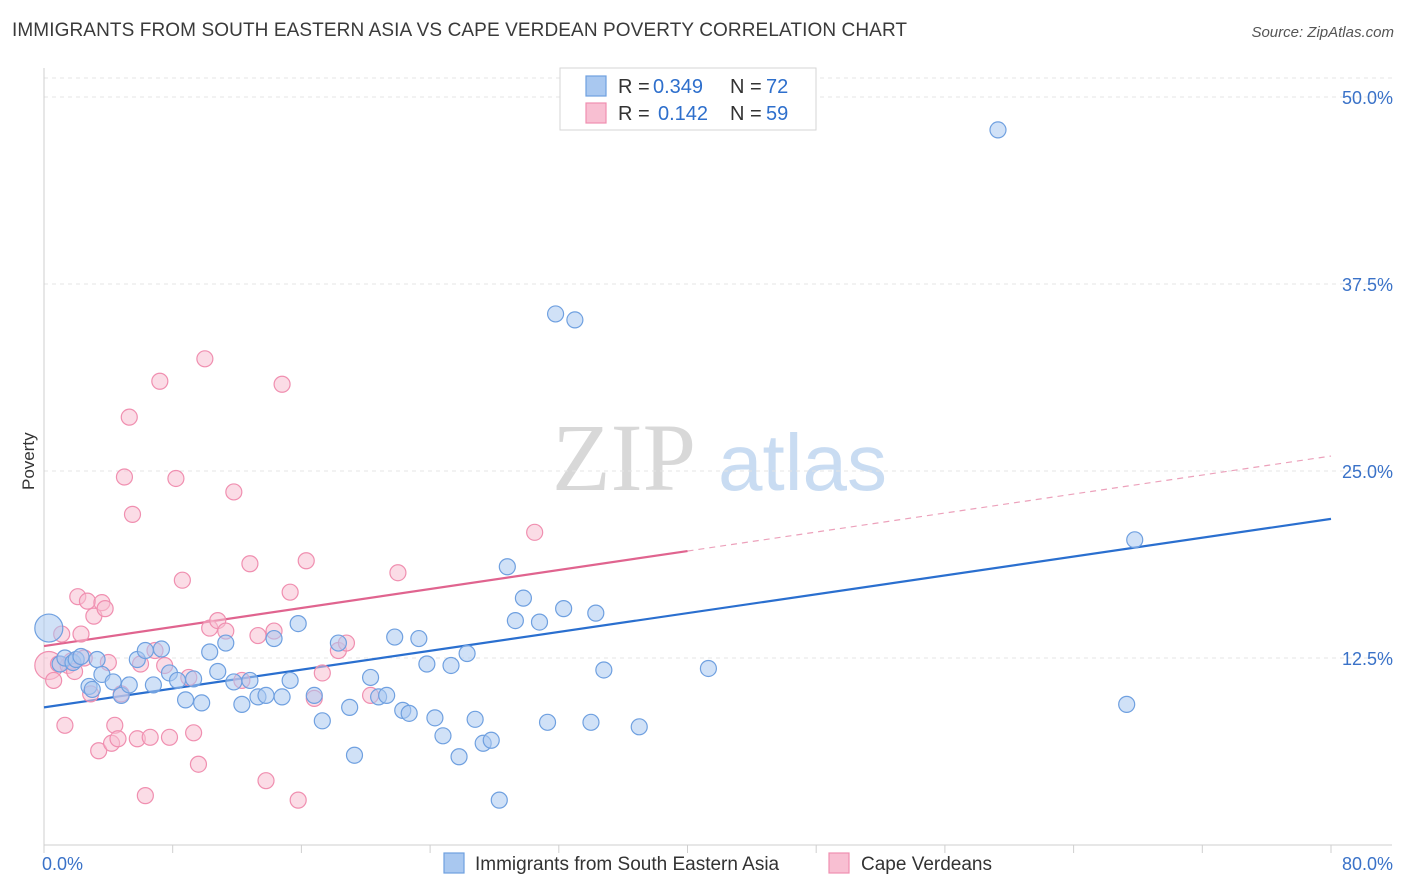 Image resolution: width=1406 pixels, height=892 pixels. I want to click on legend-n-value-sea: 72, so click(777, 87).